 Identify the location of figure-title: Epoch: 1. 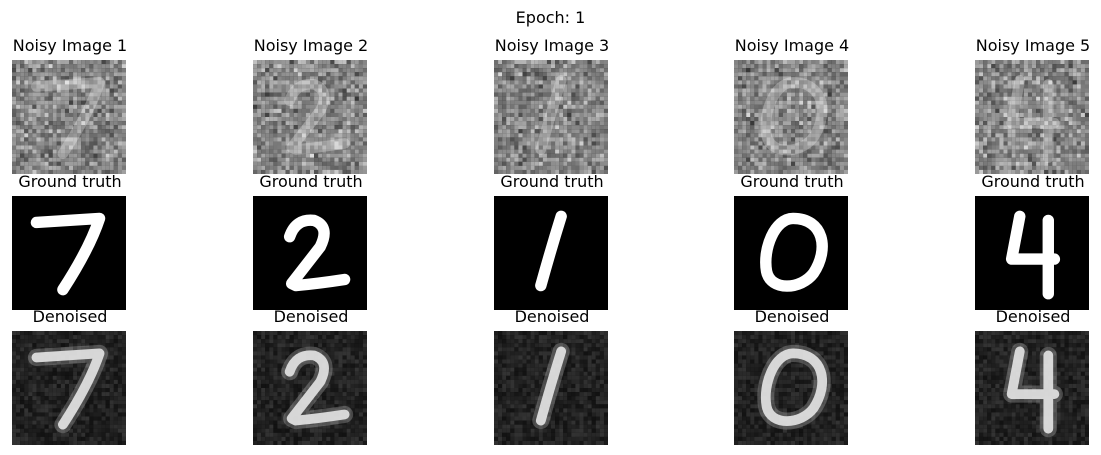
(550, 17).